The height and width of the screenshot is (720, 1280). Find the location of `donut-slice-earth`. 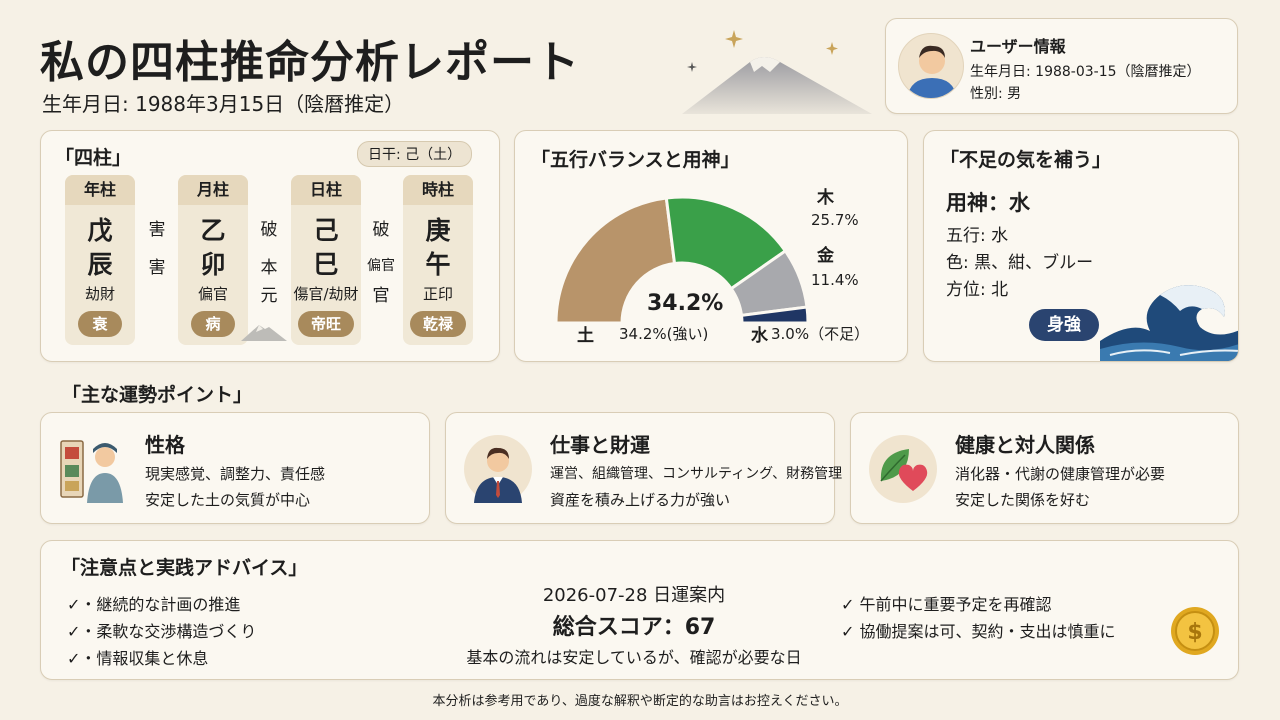

donut-slice-earth is located at coordinates (615, 260).